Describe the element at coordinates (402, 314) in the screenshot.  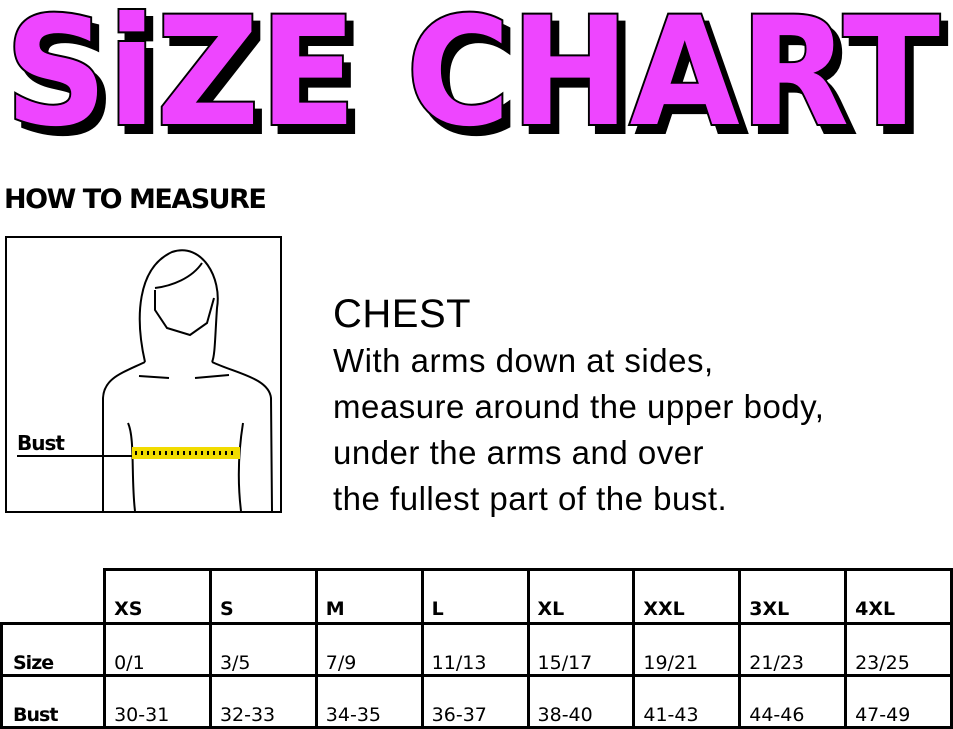
I see `chest-heading: CHEST` at that location.